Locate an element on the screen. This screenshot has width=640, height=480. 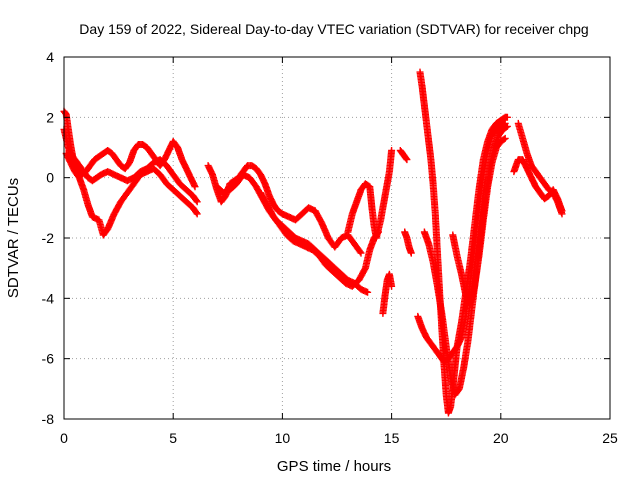
x-tick-label: 15 is located at coordinates (392, 438).